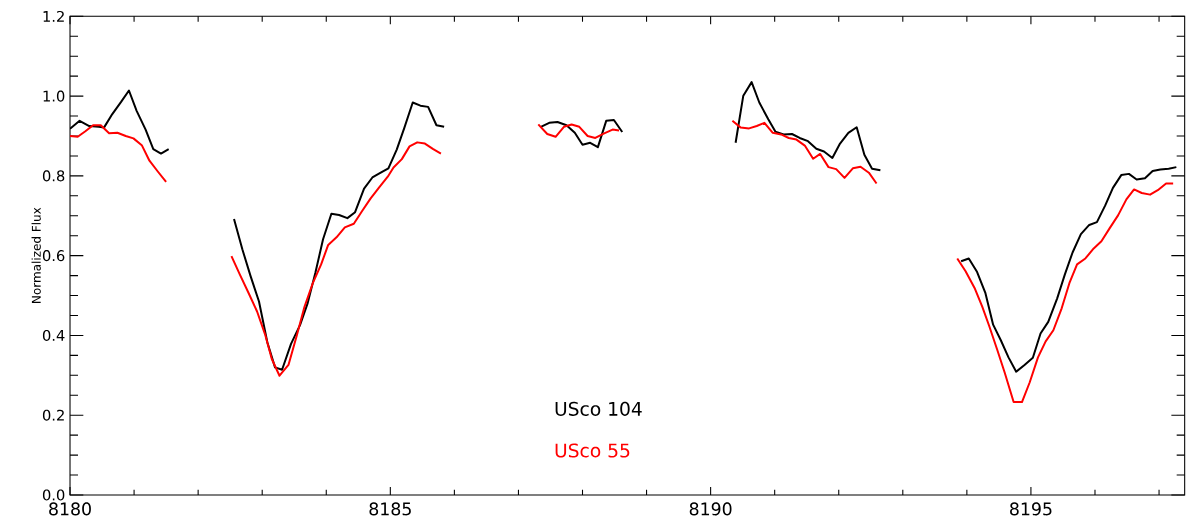 The image size is (1187, 531). Describe the element at coordinates (53, 495) in the screenshot. I see `y-tick-label: 0.0` at that location.